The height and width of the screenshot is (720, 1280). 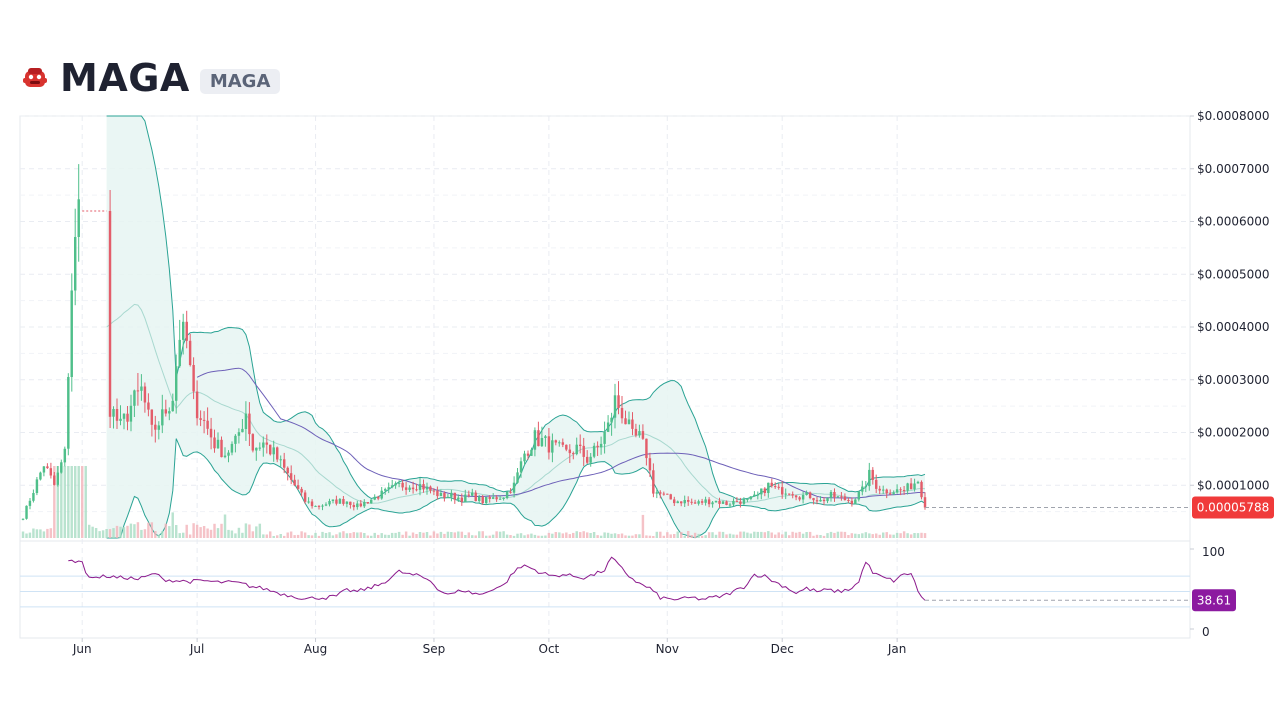 I want to click on volume-bars, so click(x=474, y=502).